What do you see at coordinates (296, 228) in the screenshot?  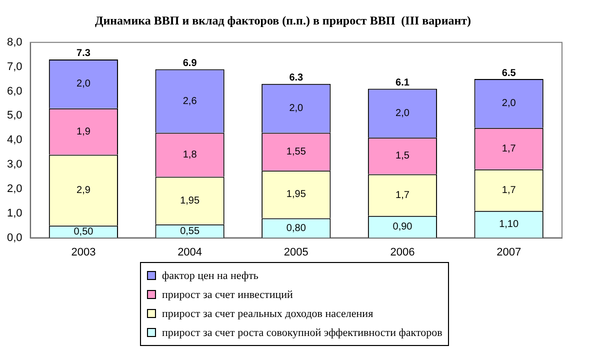 I see `data-label: 0,80` at bounding box center [296, 228].